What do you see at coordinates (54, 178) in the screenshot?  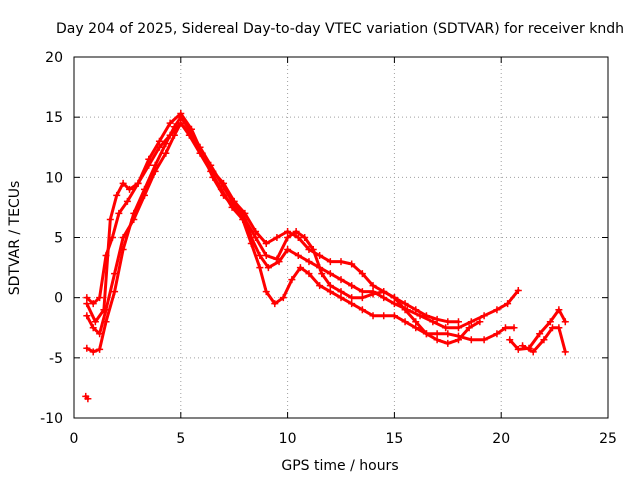 I see `y-tick-label: 10` at bounding box center [54, 178].